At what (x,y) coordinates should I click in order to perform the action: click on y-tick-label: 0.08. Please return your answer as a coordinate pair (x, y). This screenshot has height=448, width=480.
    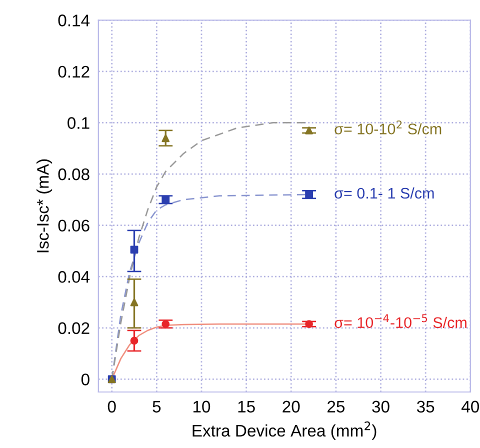
    Looking at the image, I should click on (74, 174).